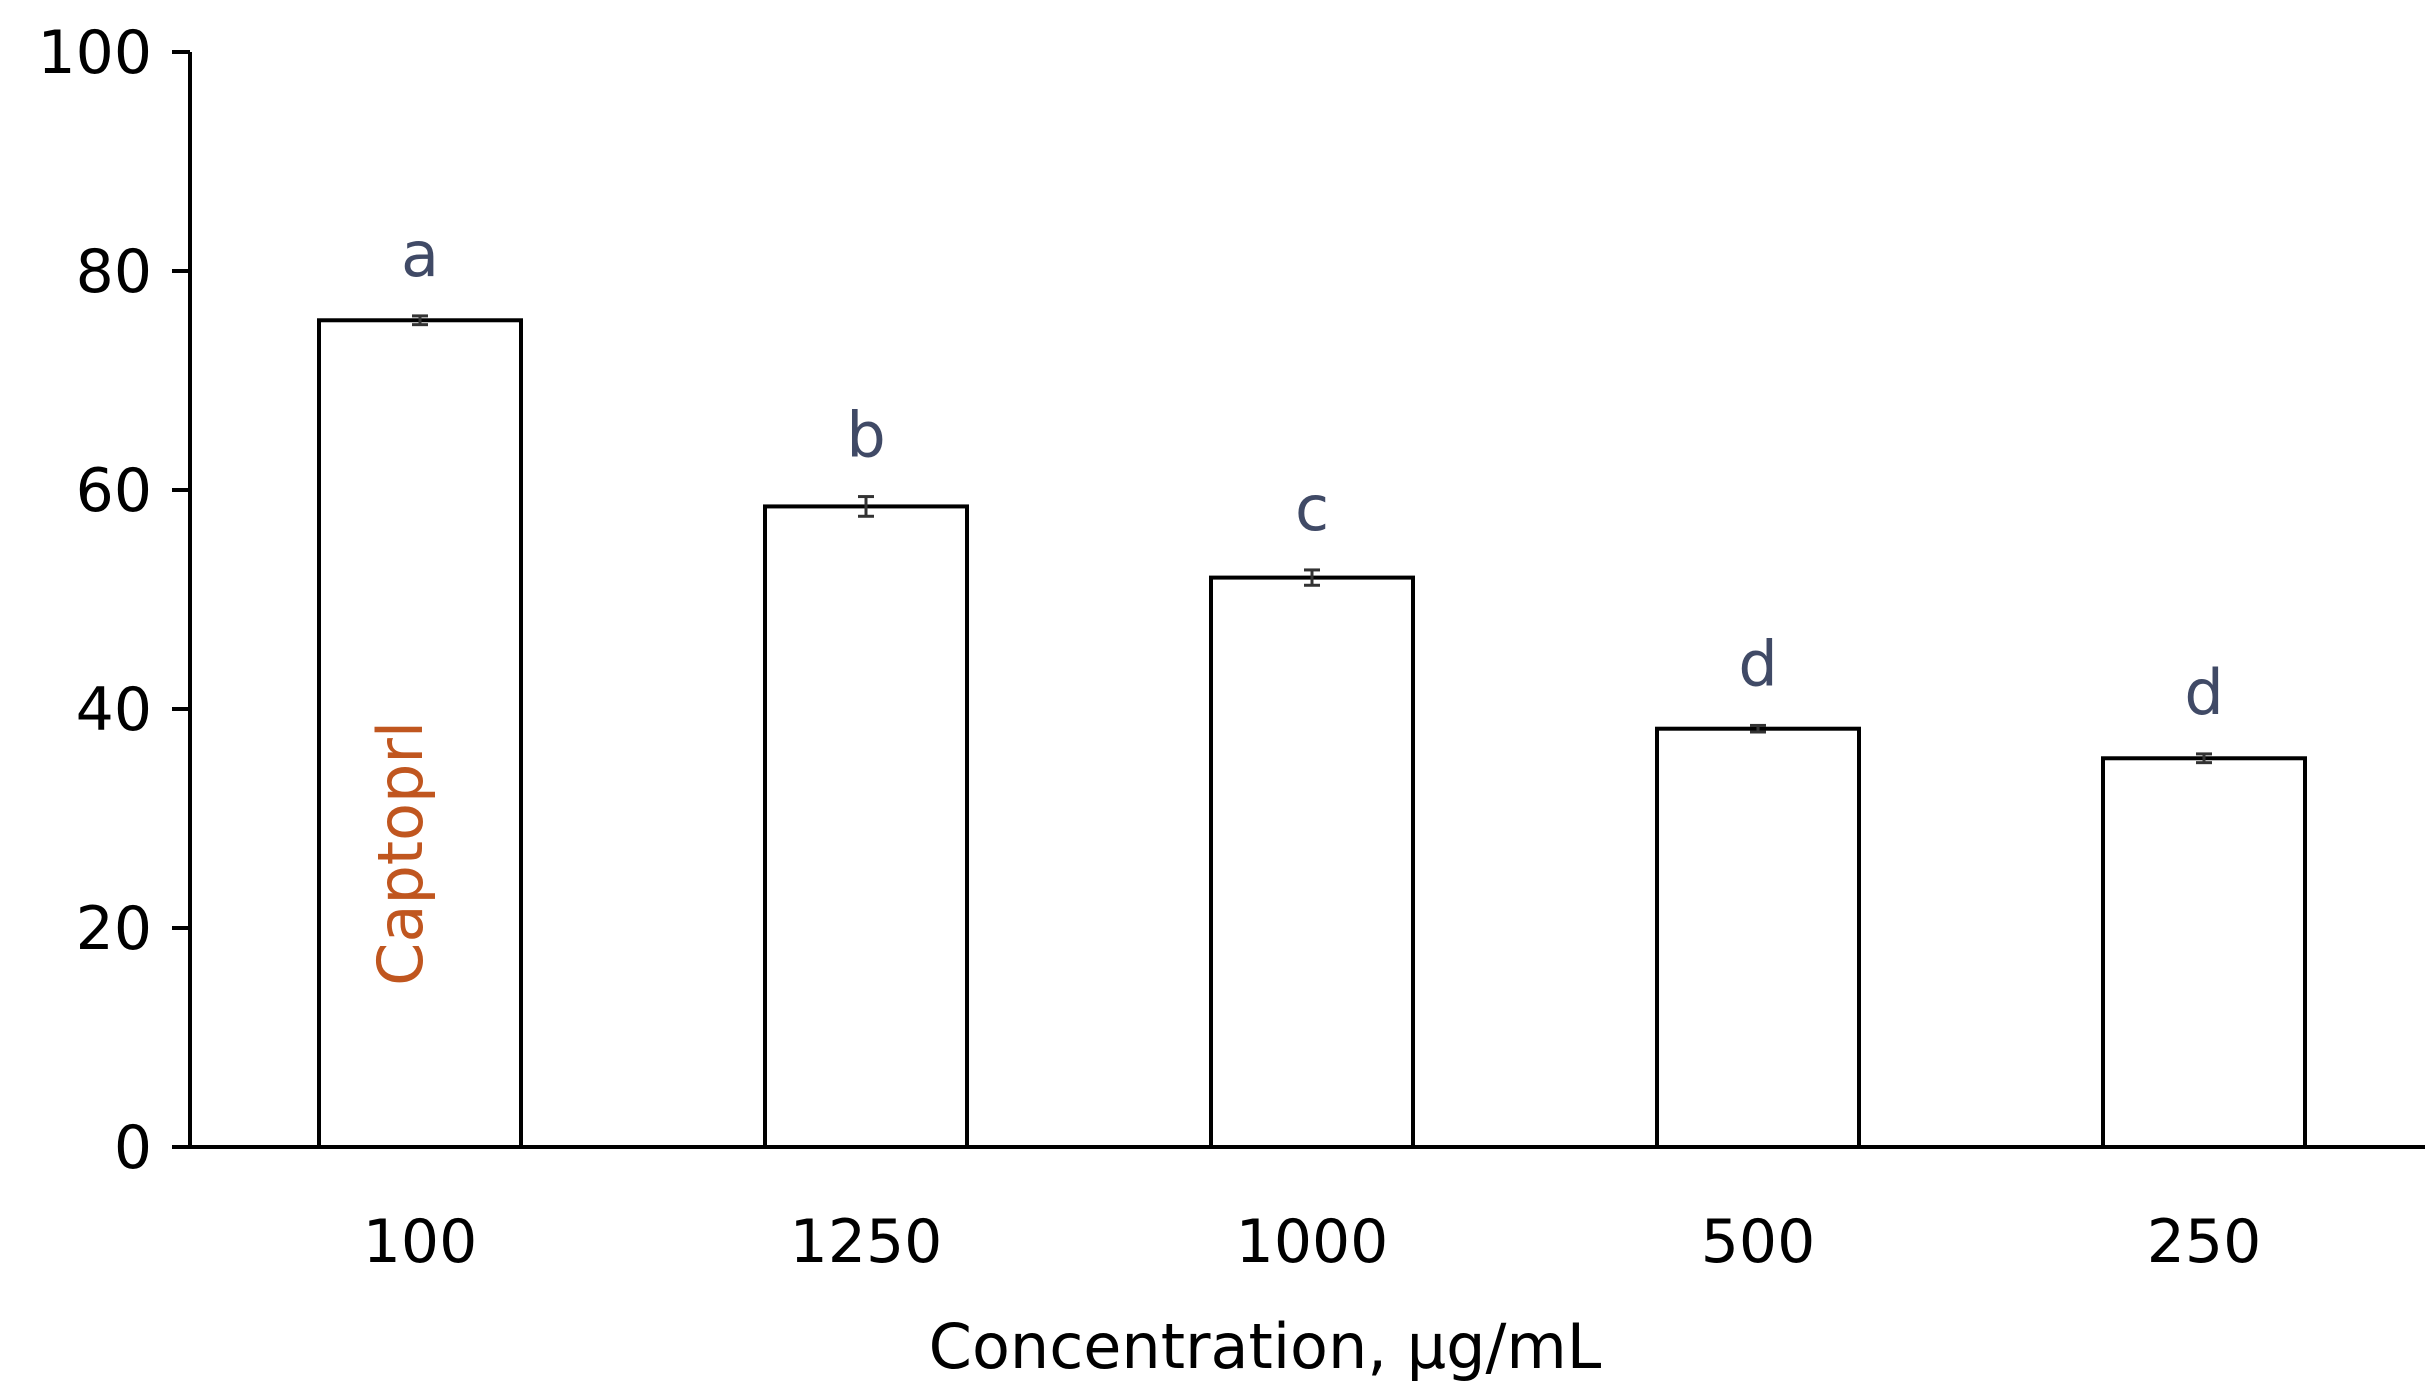 The image size is (2432, 1390). I want to click on x-axis-title: Concentration, µg/mL, so click(1265, 1346).